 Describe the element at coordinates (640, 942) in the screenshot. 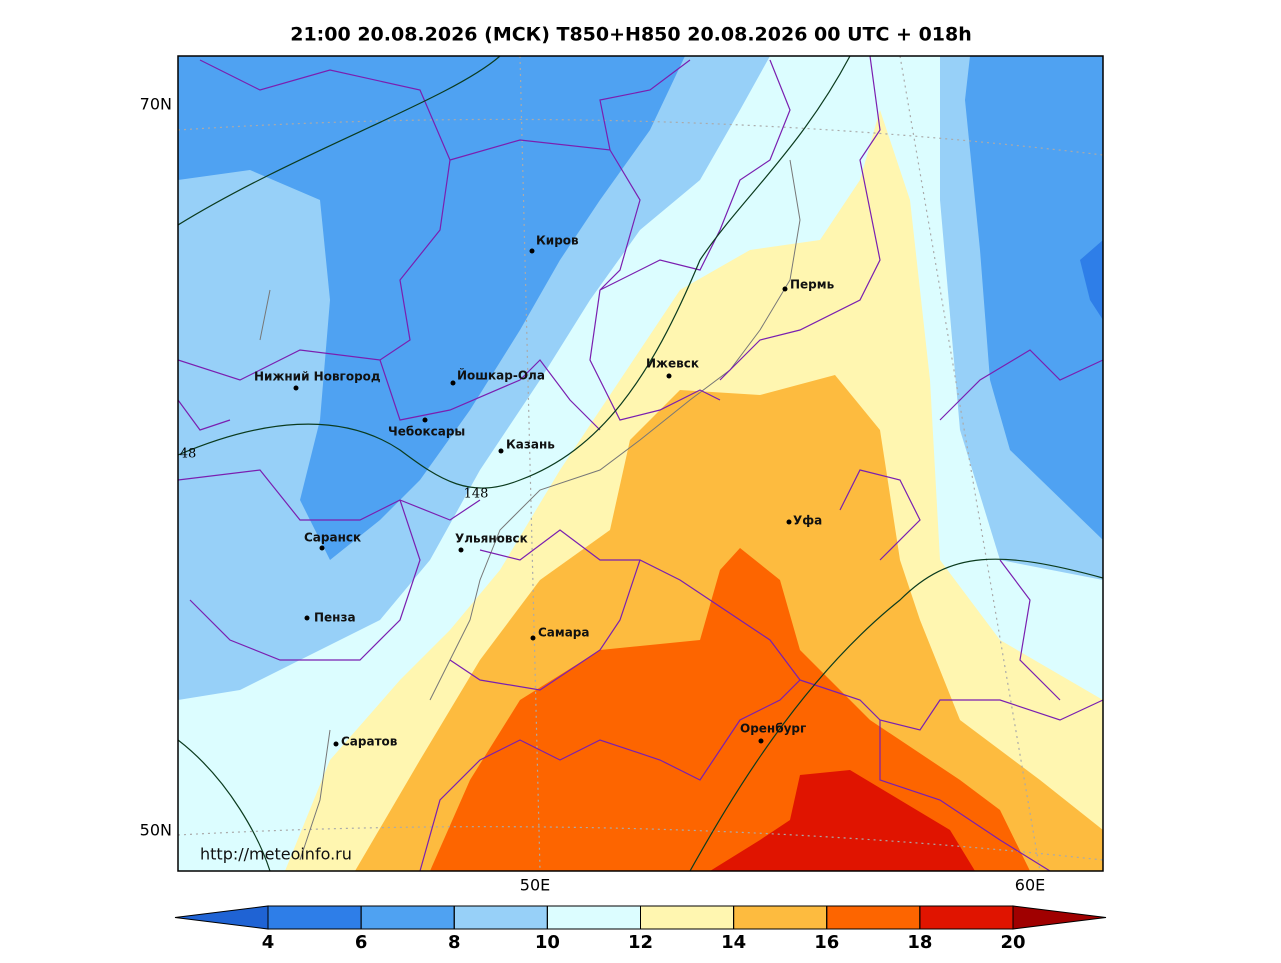

I see `colorbar-tick-label: 12` at that location.